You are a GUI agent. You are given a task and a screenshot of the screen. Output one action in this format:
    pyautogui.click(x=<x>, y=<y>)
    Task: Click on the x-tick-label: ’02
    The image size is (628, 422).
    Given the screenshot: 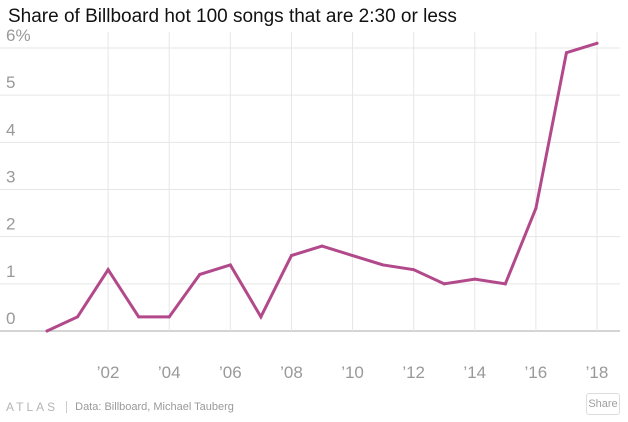 What is the action you would take?
    pyautogui.click(x=108, y=372)
    